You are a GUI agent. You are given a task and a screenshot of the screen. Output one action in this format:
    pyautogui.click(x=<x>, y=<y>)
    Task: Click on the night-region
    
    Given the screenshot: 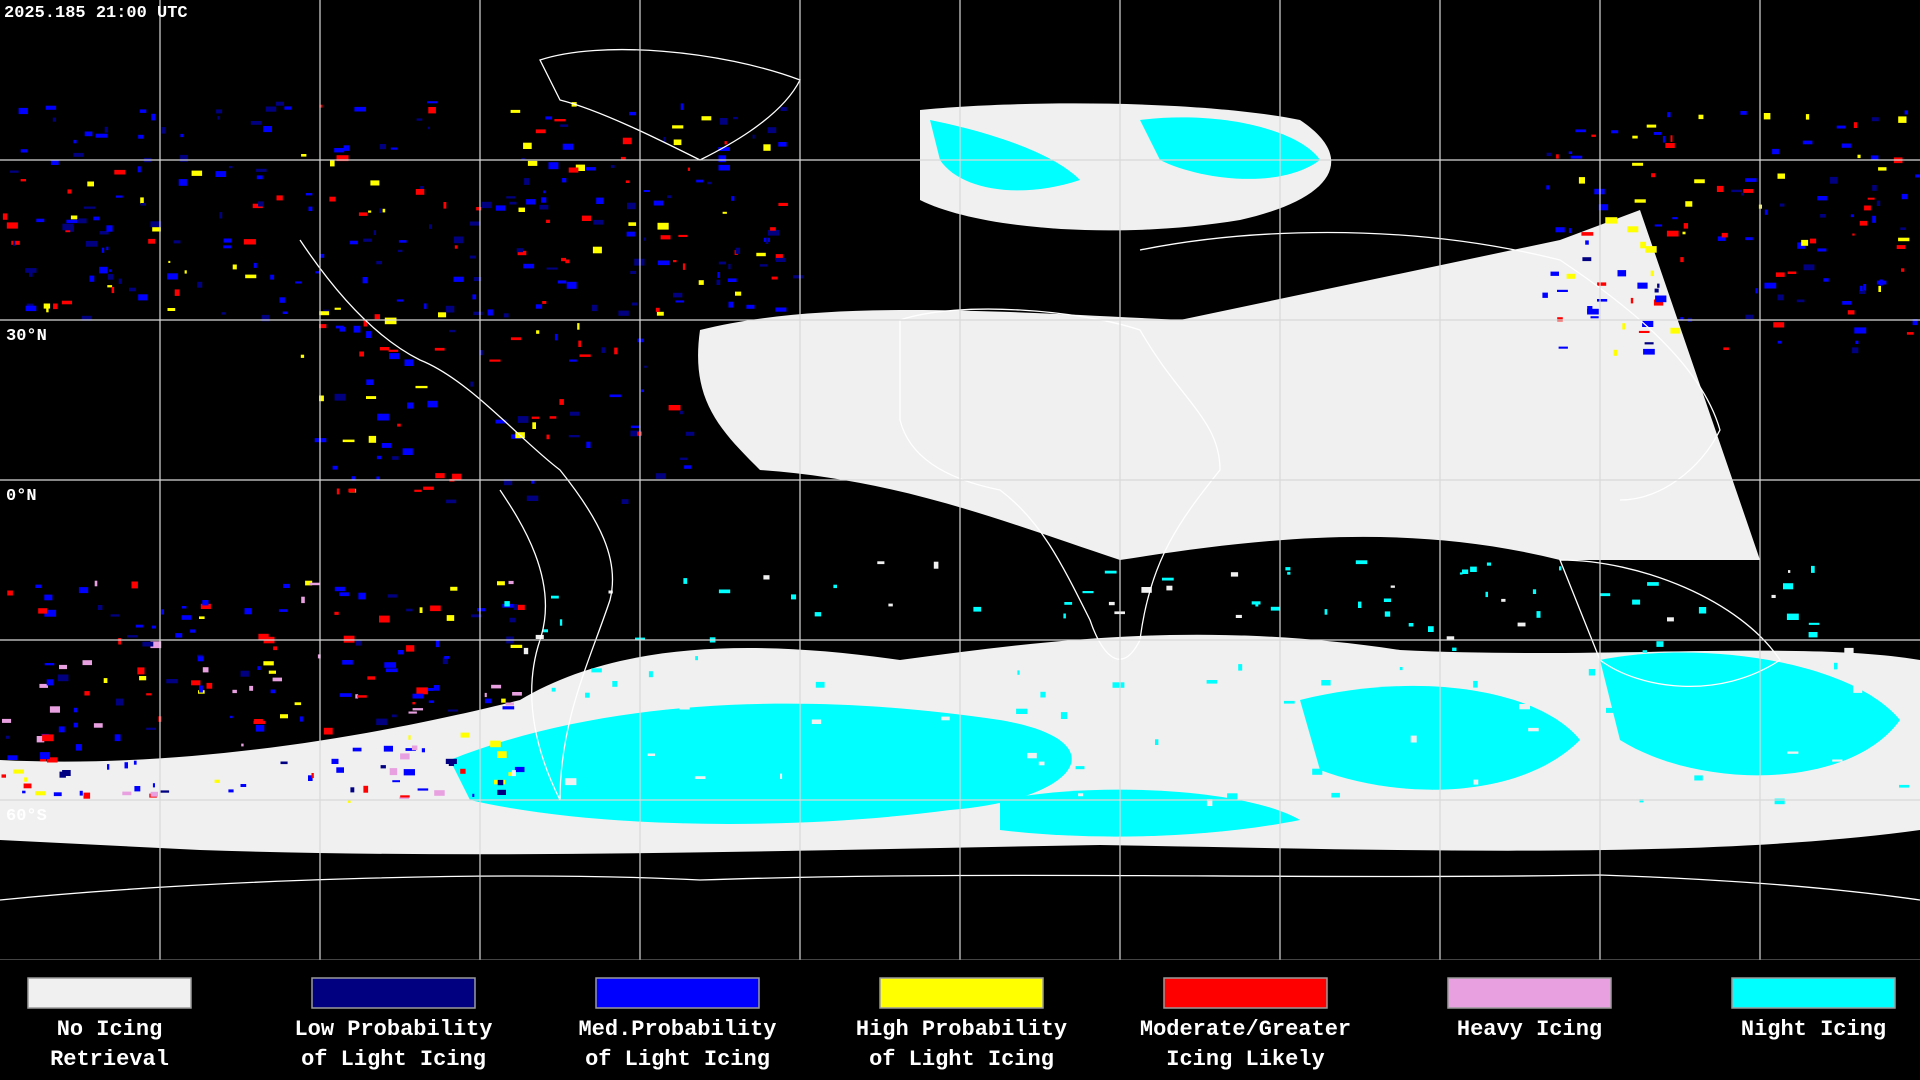 What is the action you would take?
    pyautogui.click(x=1150, y=813)
    